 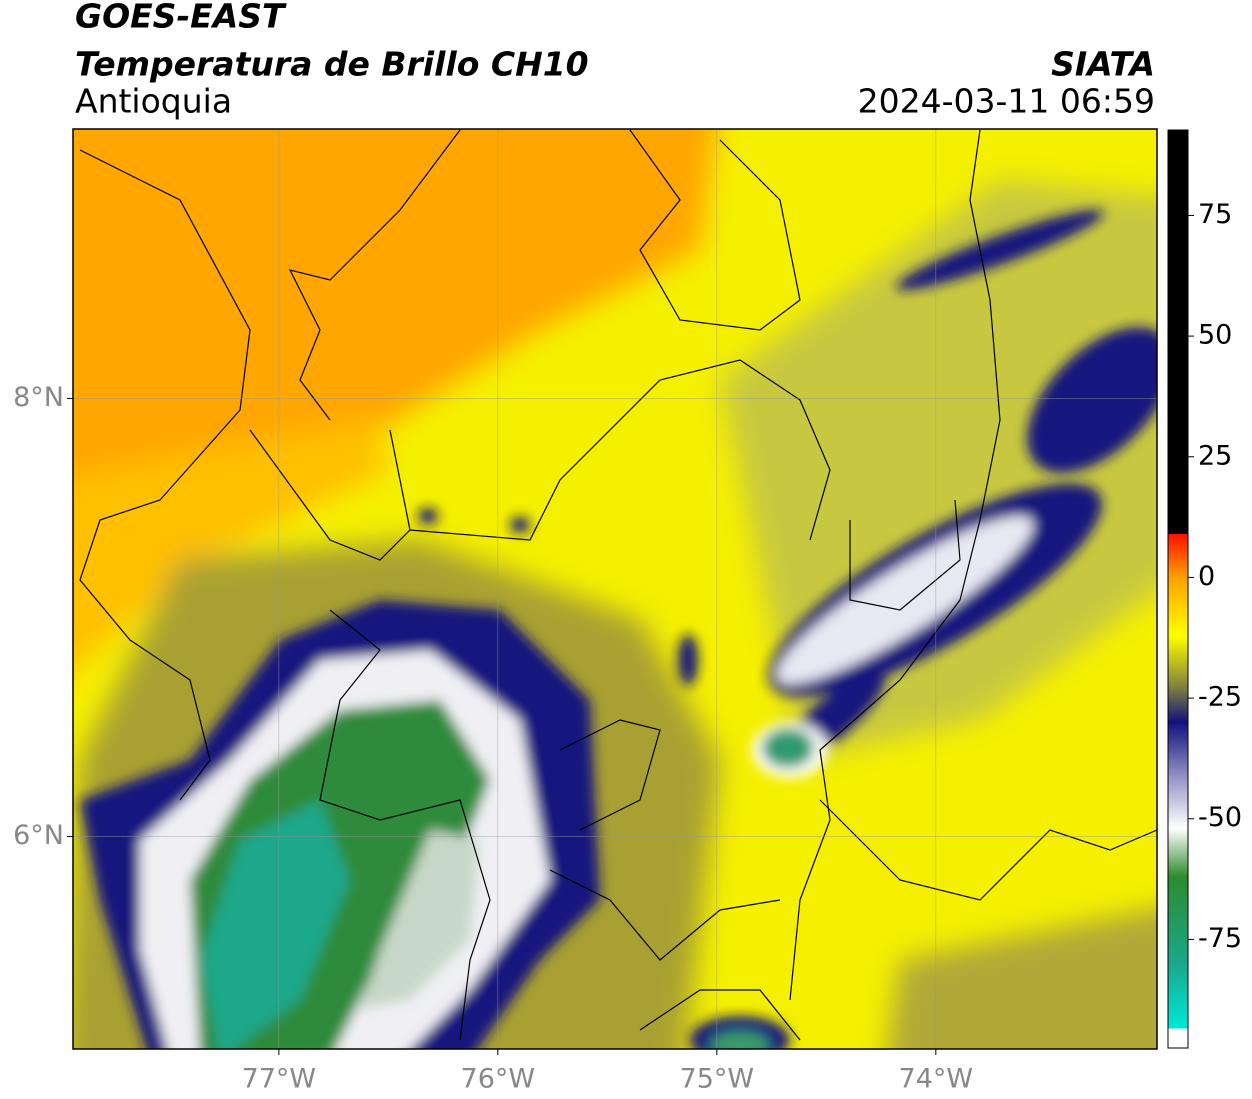 What do you see at coordinates (1220, 697) in the screenshot?
I see `colorbar-tick-label: -25` at bounding box center [1220, 697].